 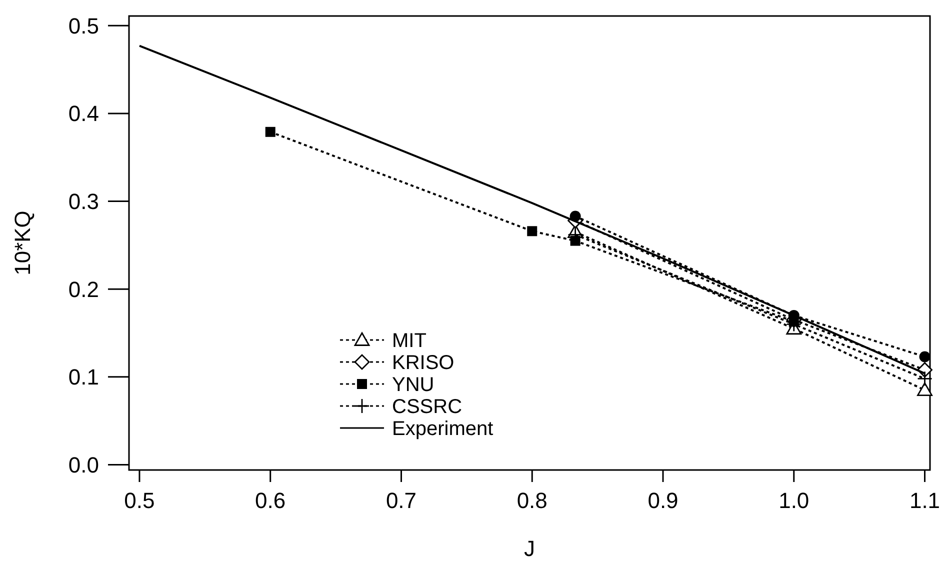 I want to click on y-tick-label: 0.3, so click(x=83, y=201).